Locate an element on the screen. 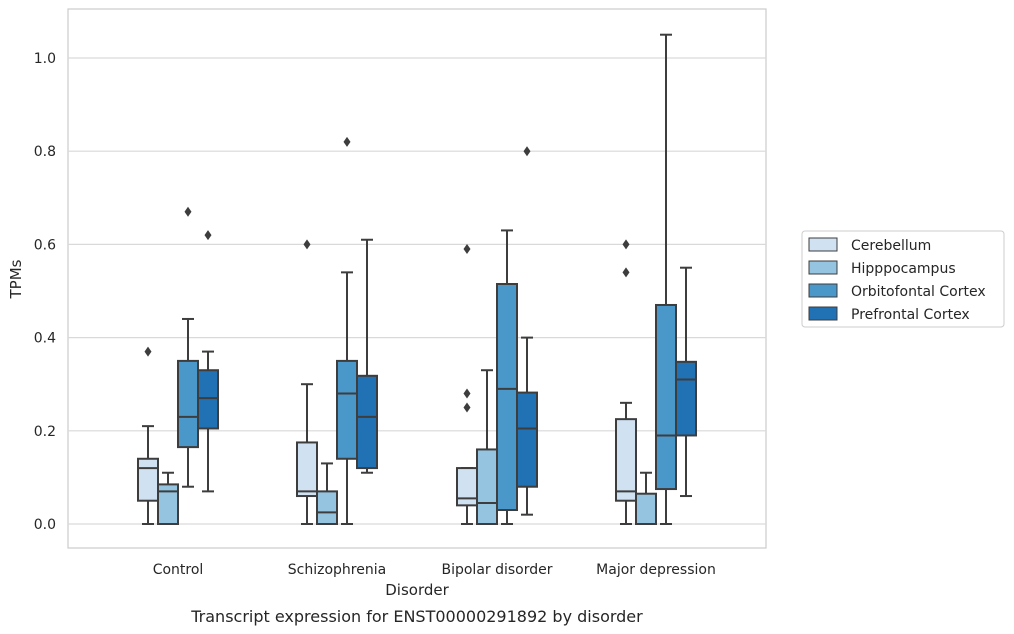 This screenshot has width=1014, height=634. legend-label: Cerebellum is located at coordinates (891, 246).